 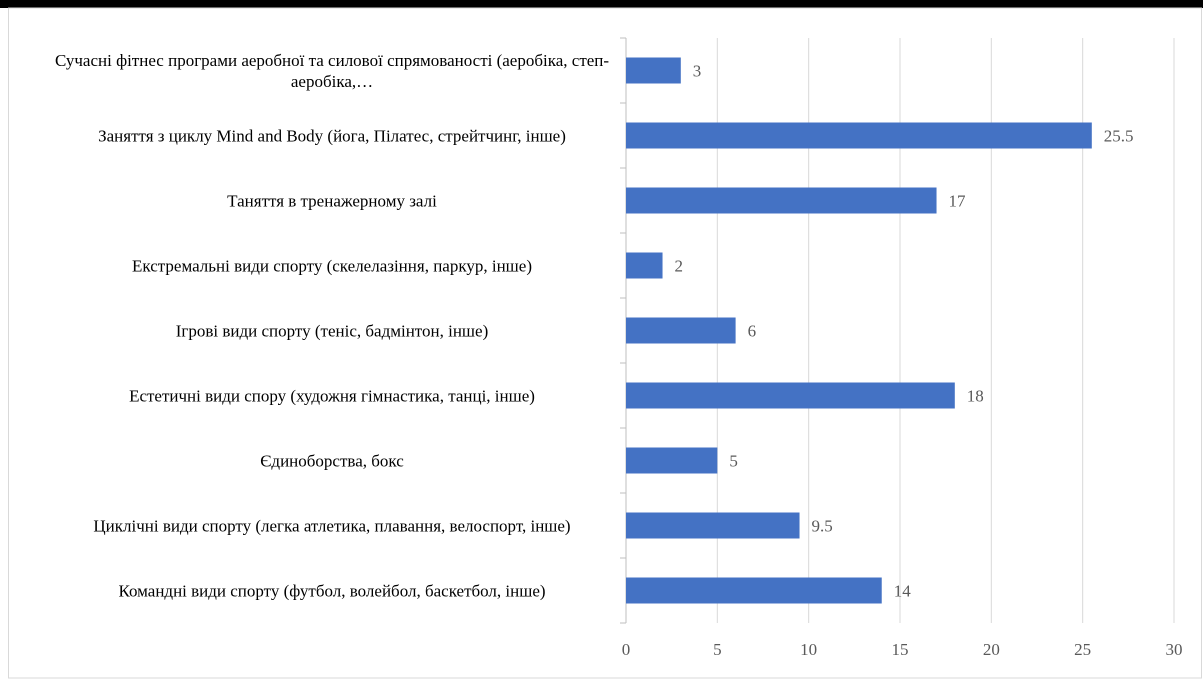 What do you see at coordinates (808, 649) in the screenshot?
I see `x-tick-label: 10` at bounding box center [808, 649].